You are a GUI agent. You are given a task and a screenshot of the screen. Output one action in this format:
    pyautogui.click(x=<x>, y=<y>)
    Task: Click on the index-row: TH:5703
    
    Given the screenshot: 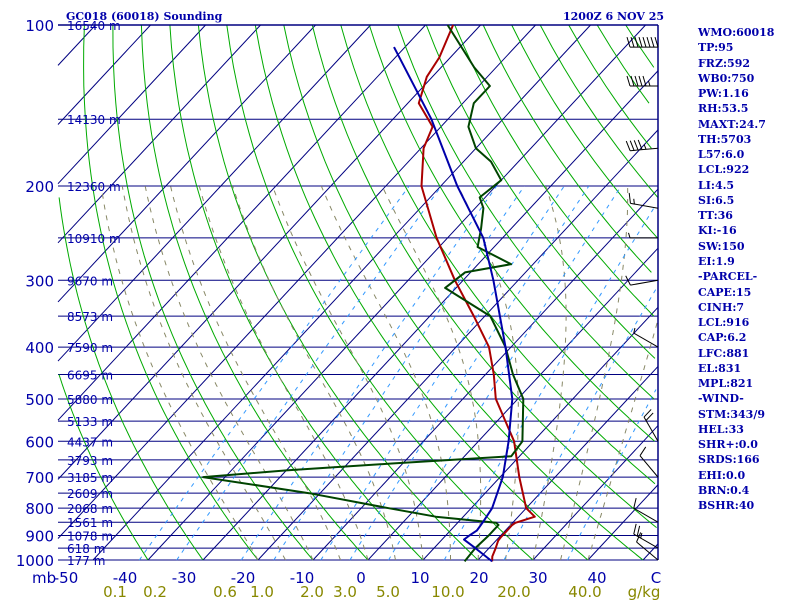 What is the action you would take?
    pyautogui.click(x=725, y=139)
    